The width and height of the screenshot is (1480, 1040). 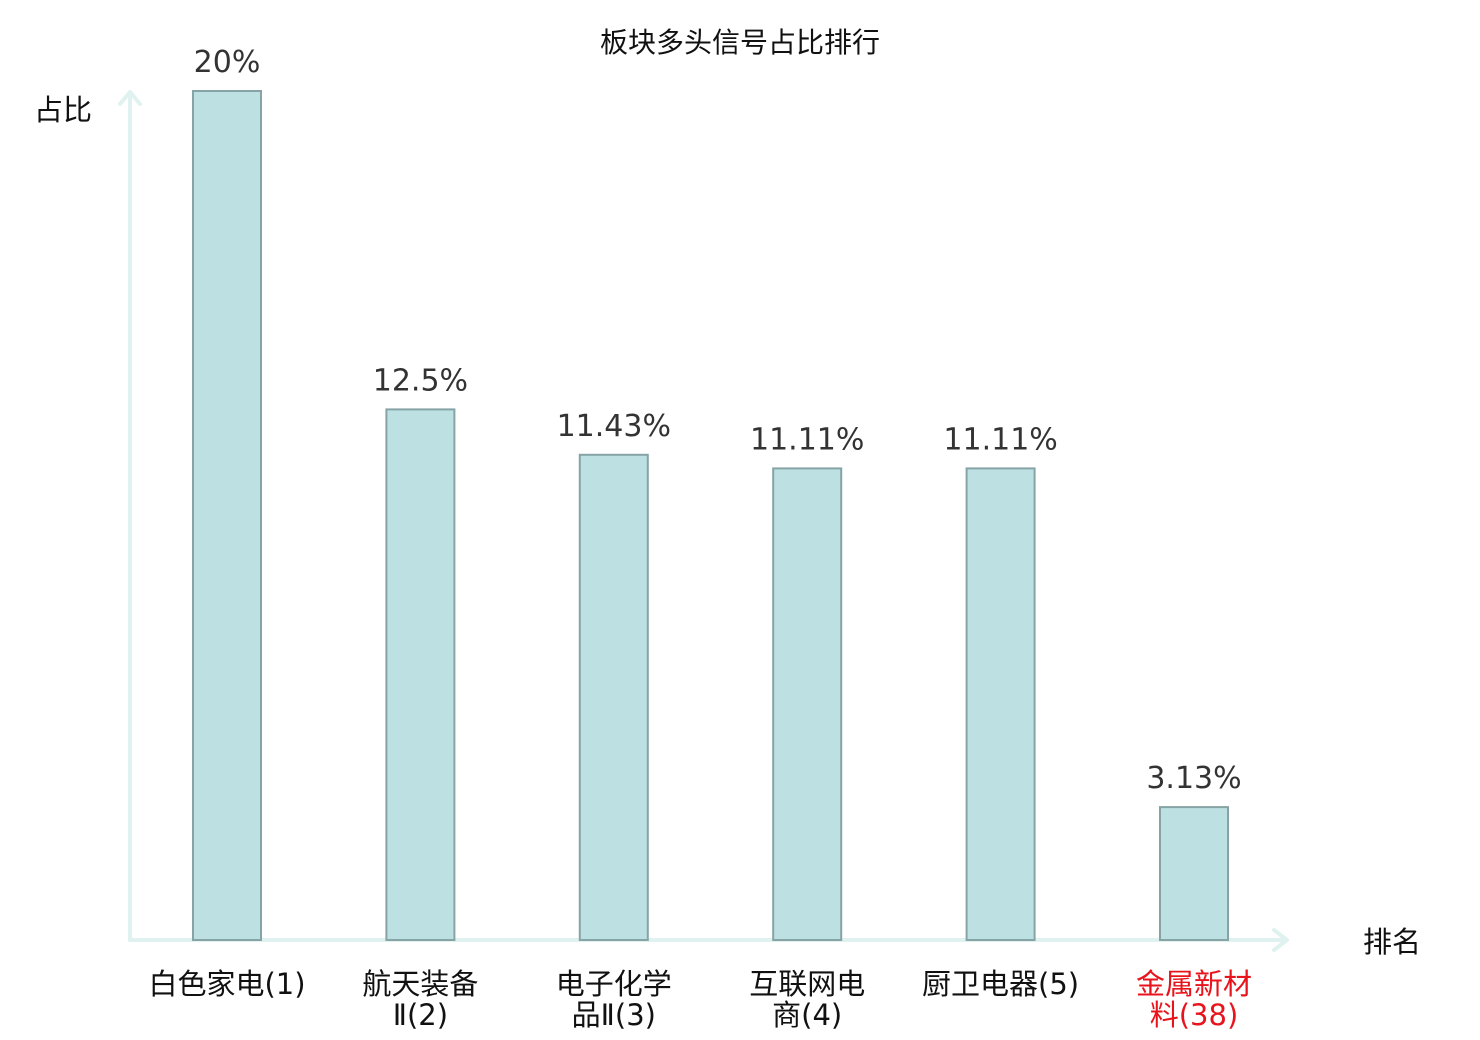 I want to click on value-label: 11.43%, so click(x=614, y=426).